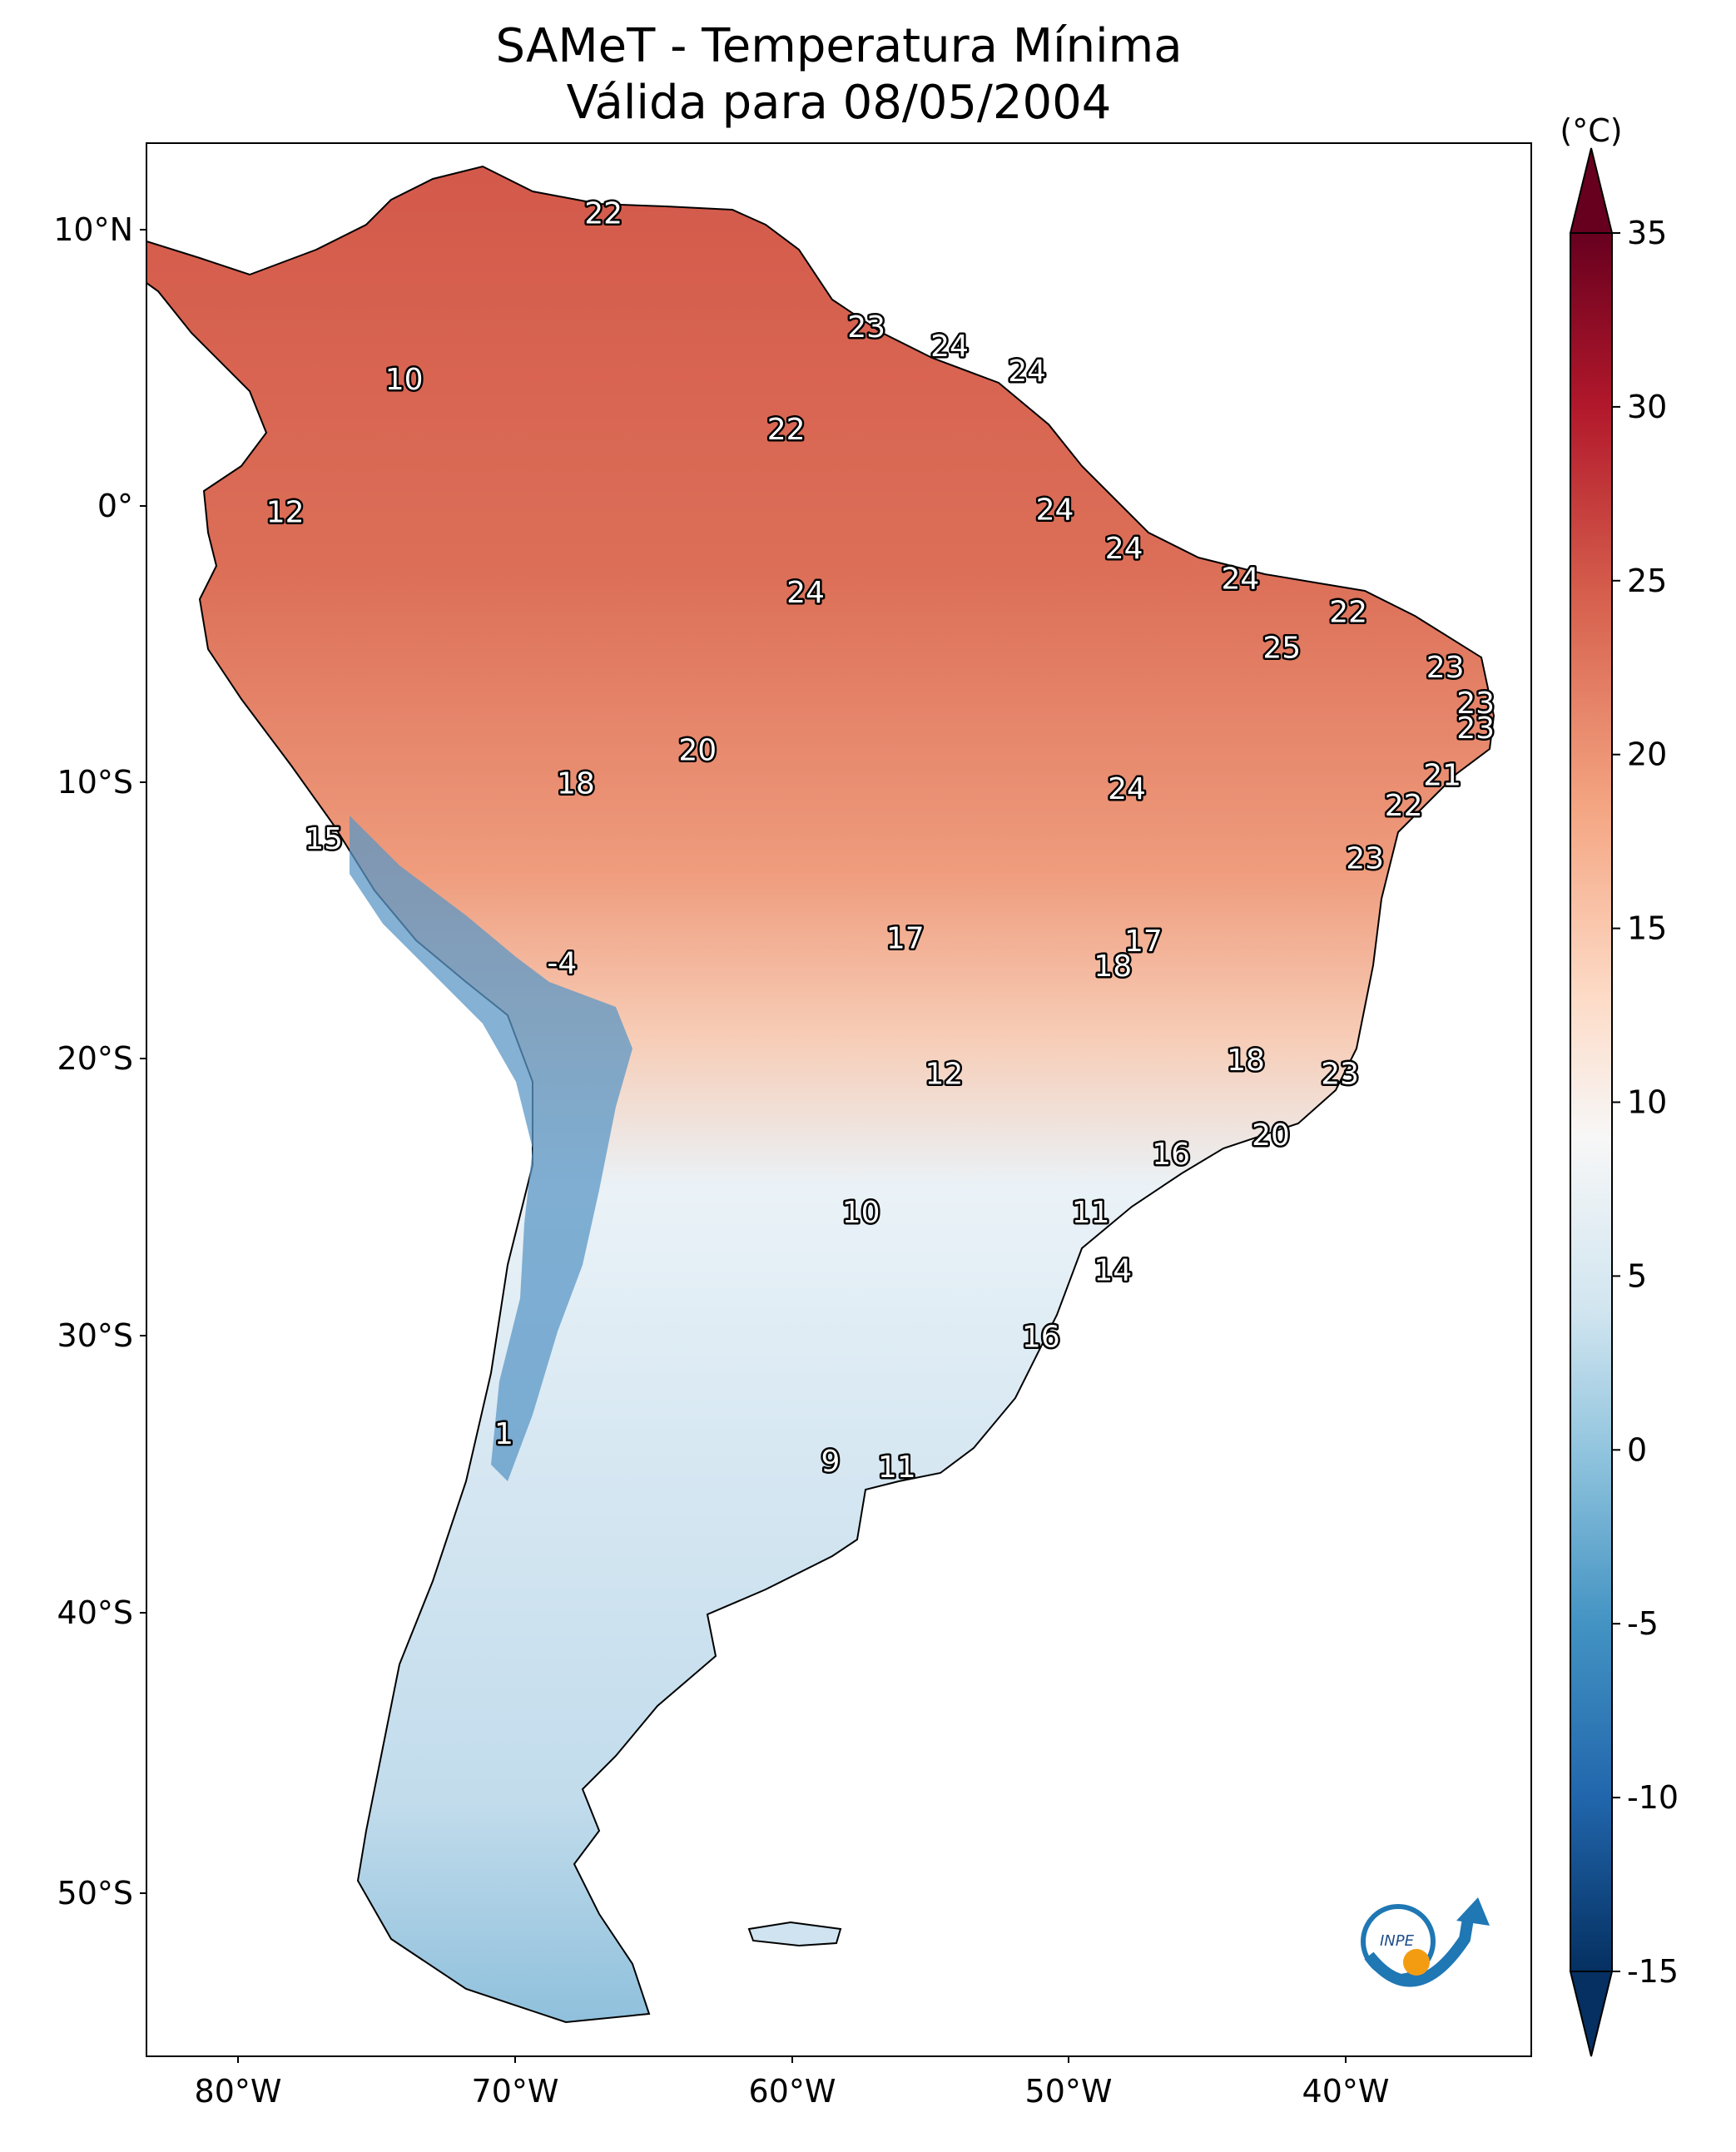  I want to click on lat-tick-10s: 10°S, so click(95, 782).